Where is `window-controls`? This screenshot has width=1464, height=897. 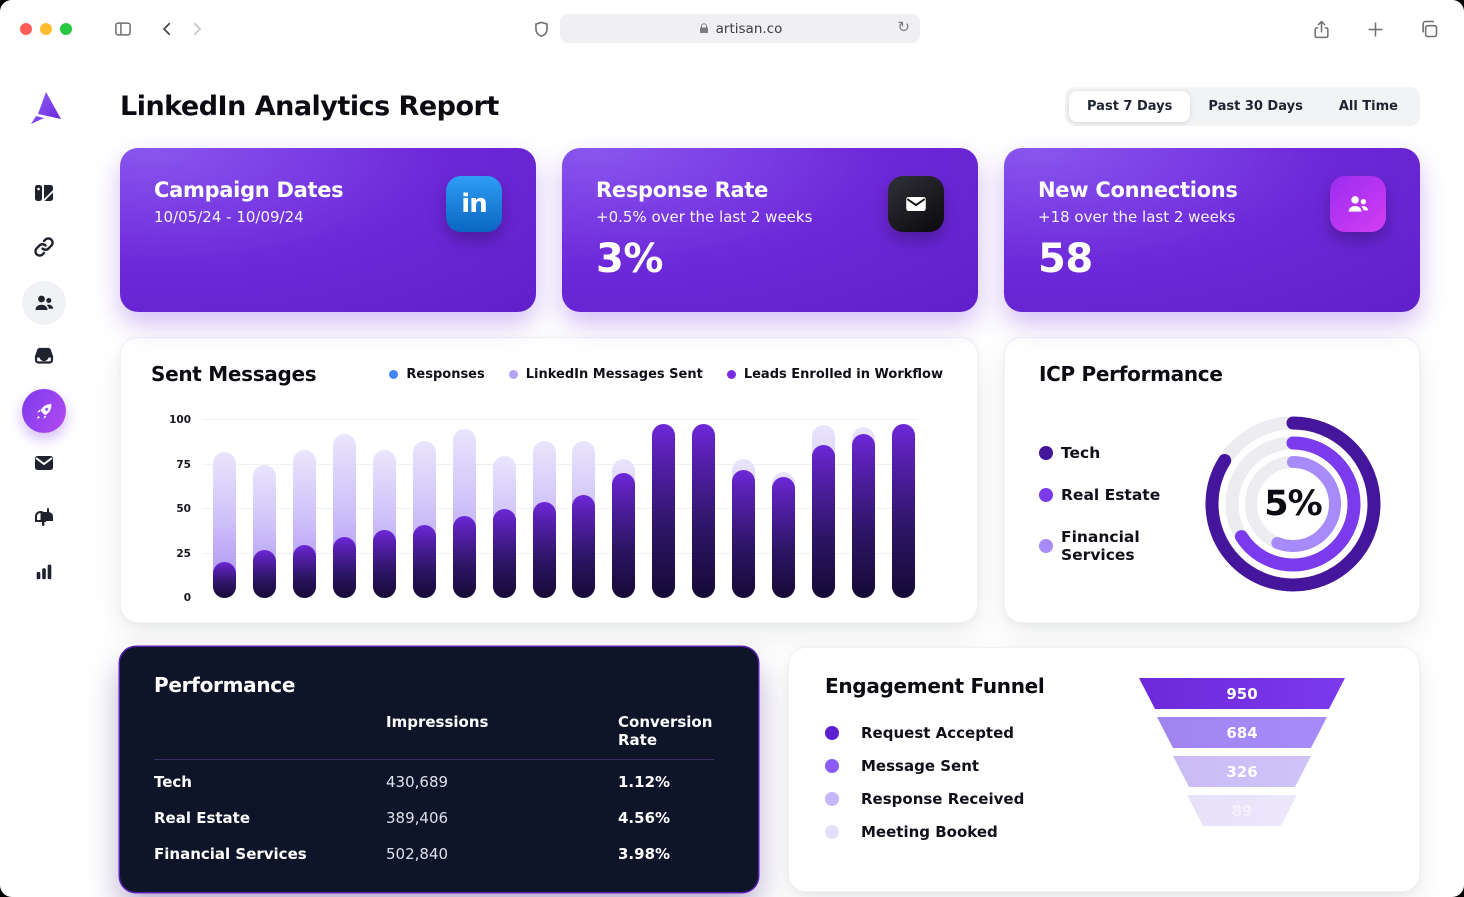 window-controls is located at coordinates (46, 29).